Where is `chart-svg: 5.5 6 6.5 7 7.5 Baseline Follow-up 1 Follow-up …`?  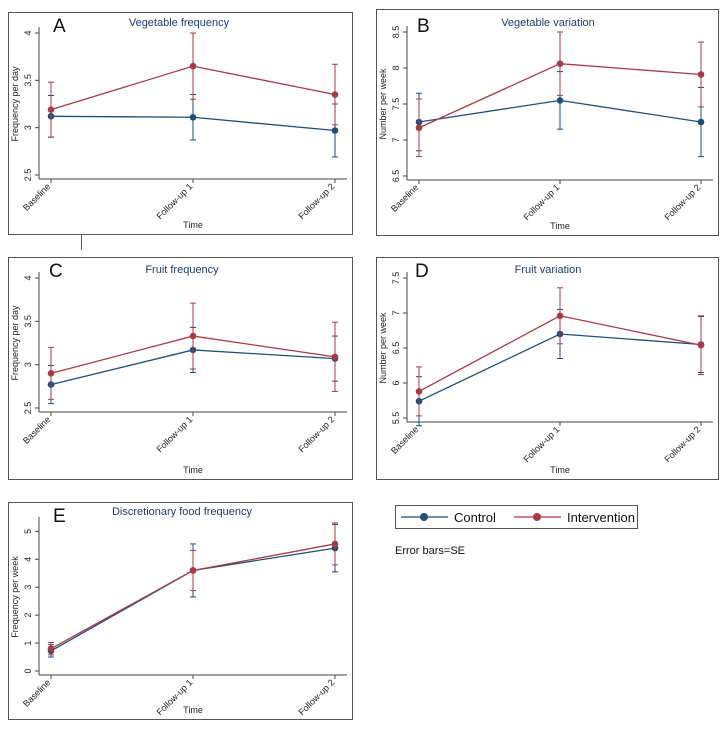 chart-svg: 5.5 6 6.5 7 7.5 Baseline Follow-up 1 Follow-up … is located at coordinates (545, 368).